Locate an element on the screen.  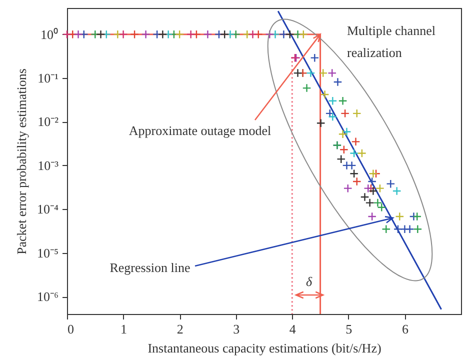
annotation: Regression line is located at coordinates (150, 267).